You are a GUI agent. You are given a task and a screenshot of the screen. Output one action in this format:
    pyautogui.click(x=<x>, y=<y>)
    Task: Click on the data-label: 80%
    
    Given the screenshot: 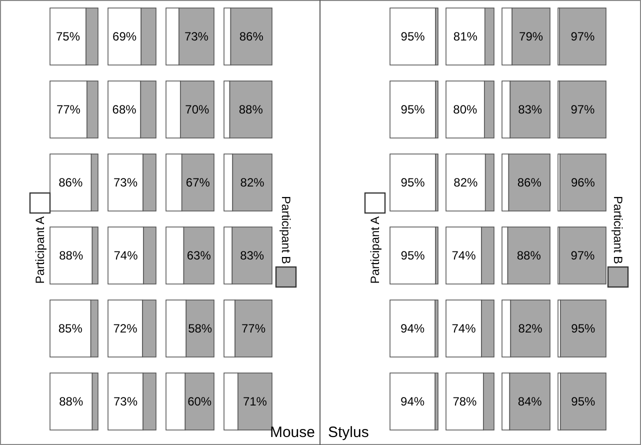 What is the action you would take?
    pyautogui.click(x=465, y=109)
    